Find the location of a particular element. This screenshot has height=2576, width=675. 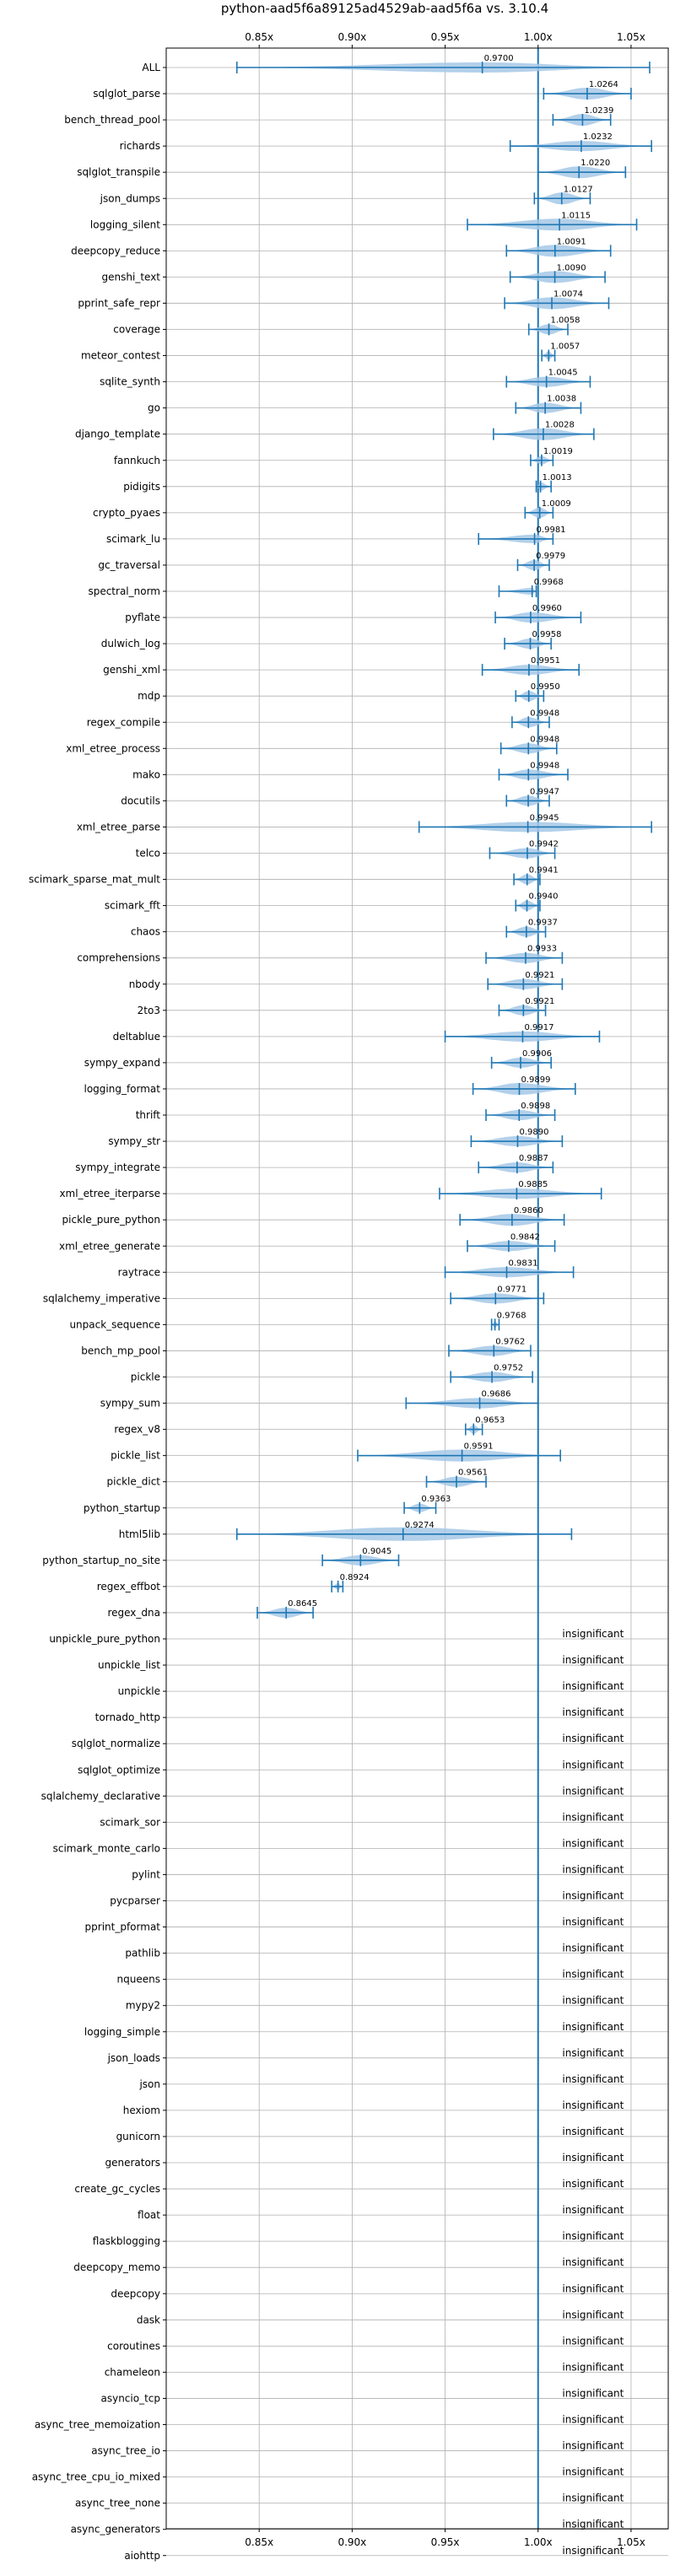

benchmark-label: regex_v8 is located at coordinates (137, 1430).